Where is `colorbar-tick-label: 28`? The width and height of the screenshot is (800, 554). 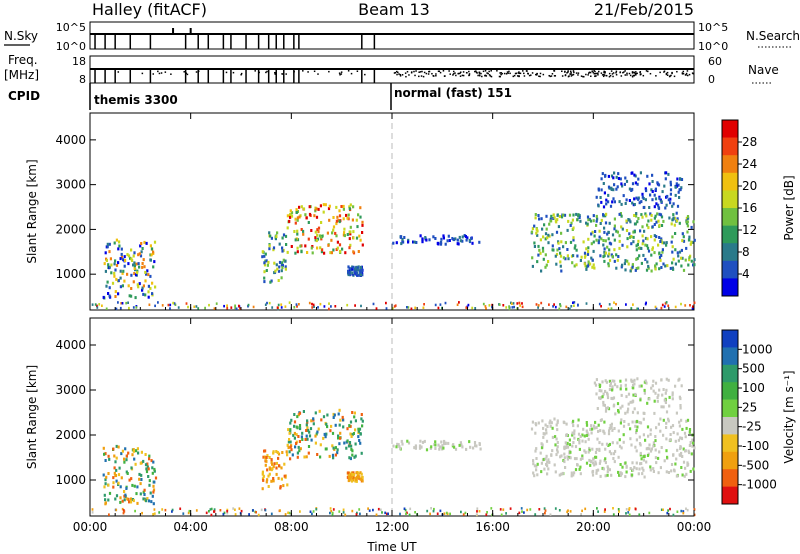 colorbar-tick-label: 28 is located at coordinates (749, 142).